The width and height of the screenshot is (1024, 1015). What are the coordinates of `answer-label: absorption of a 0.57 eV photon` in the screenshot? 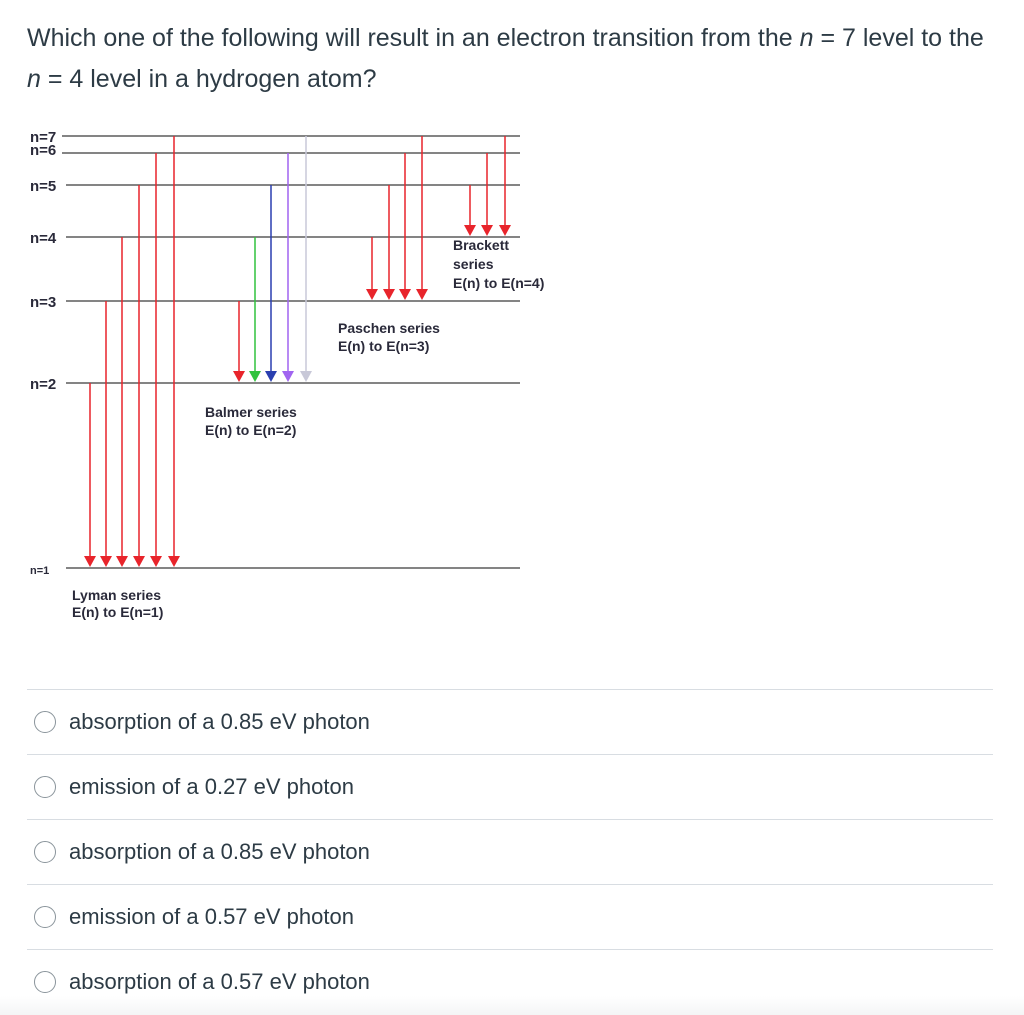 It's located at (219, 981).